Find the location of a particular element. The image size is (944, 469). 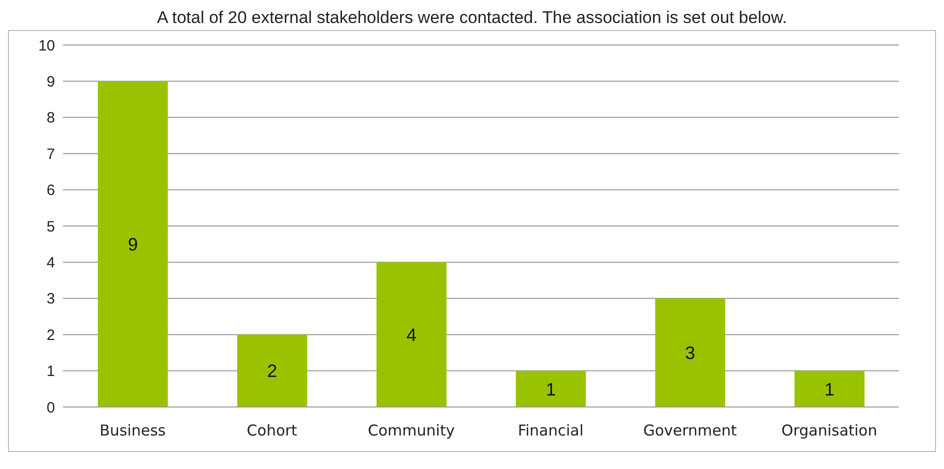

x-tick-label: Government is located at coordinates (690, 431).